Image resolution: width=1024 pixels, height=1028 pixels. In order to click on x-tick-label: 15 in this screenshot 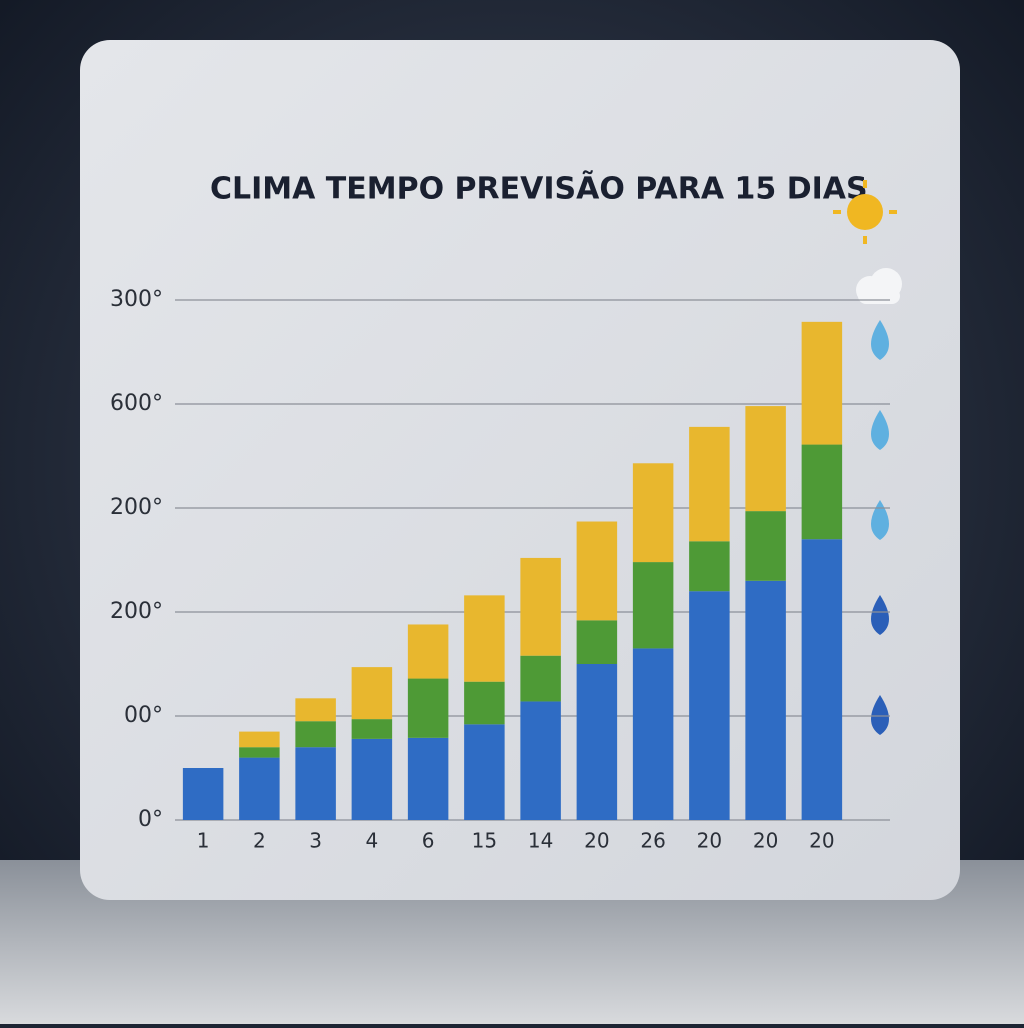, I will do `click(484, 841)`.